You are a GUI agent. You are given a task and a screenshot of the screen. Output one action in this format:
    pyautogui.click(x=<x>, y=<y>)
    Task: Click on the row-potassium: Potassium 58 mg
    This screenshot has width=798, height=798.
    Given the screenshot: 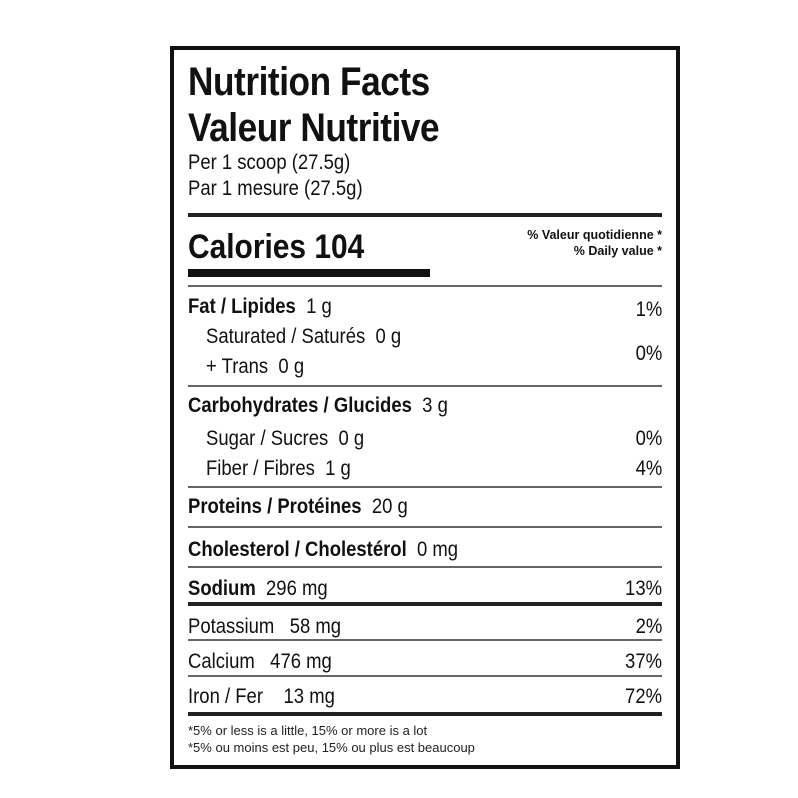 What is the action you would take?
    pyautogui.click(x=265, y=626)
    